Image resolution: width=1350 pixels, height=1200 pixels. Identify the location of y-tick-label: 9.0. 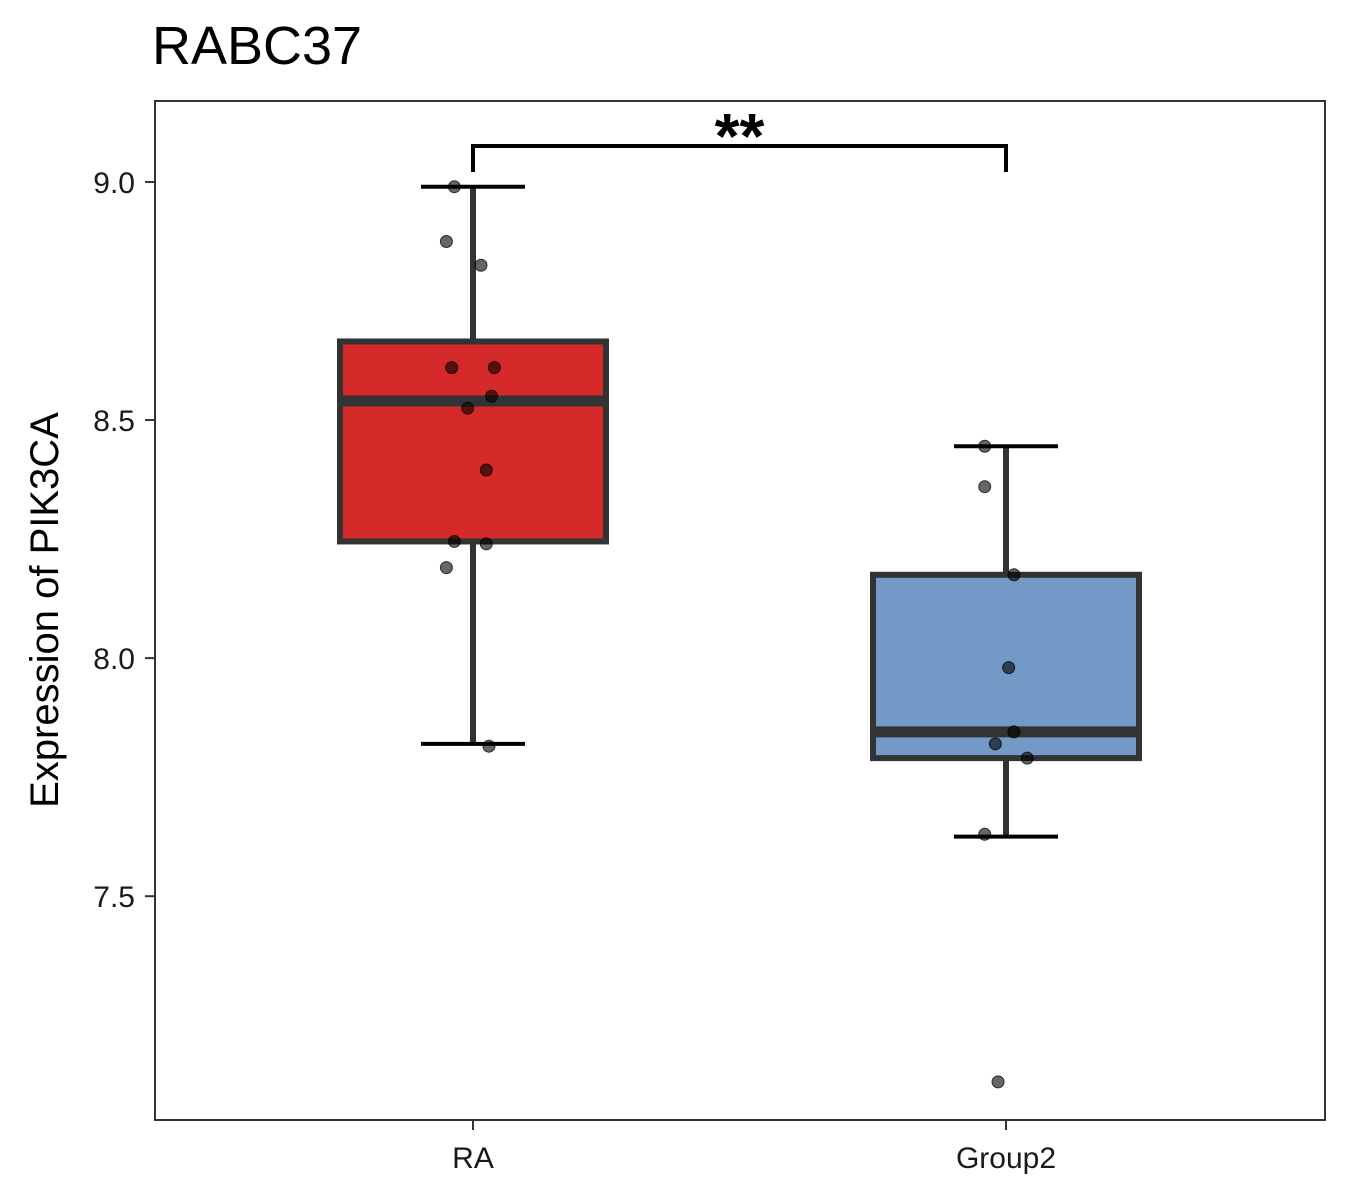
(114, 183).